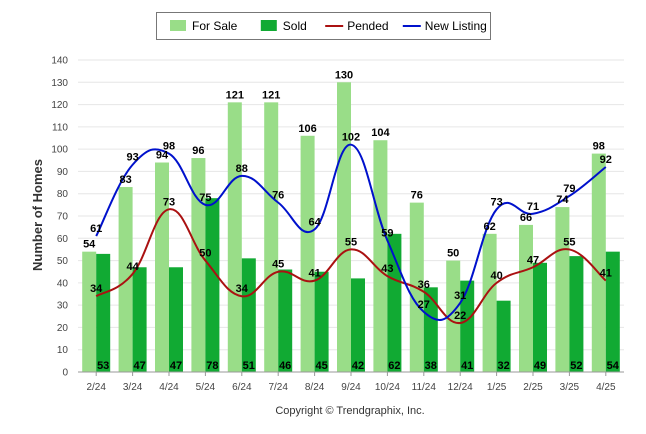  What do you see at coordinates (576, 366) in the screenshot?
I see `label-sold: 52` at bounding box center [576, 366].